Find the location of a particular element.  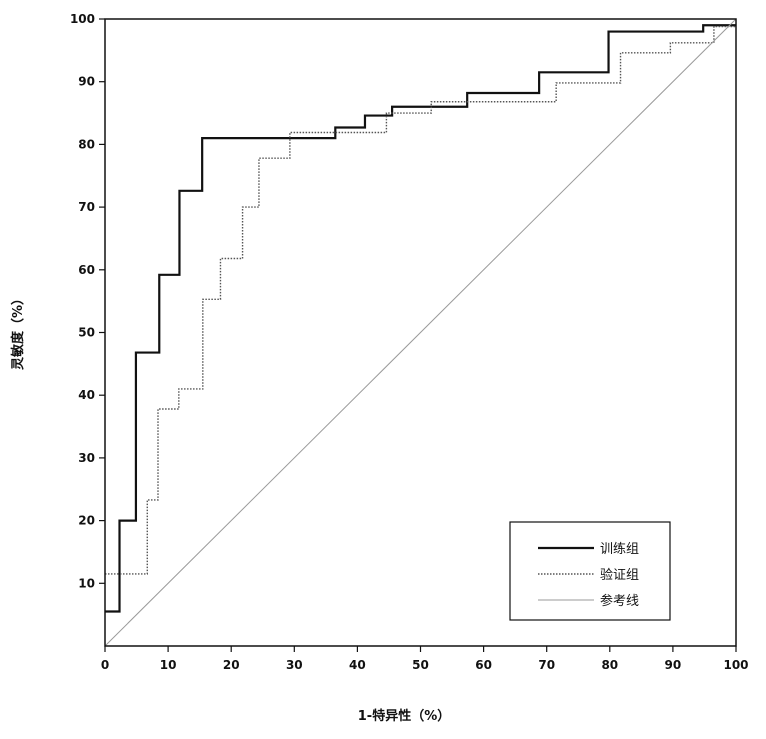

x-tick-label: 20 is located at coordinates (231, 665).